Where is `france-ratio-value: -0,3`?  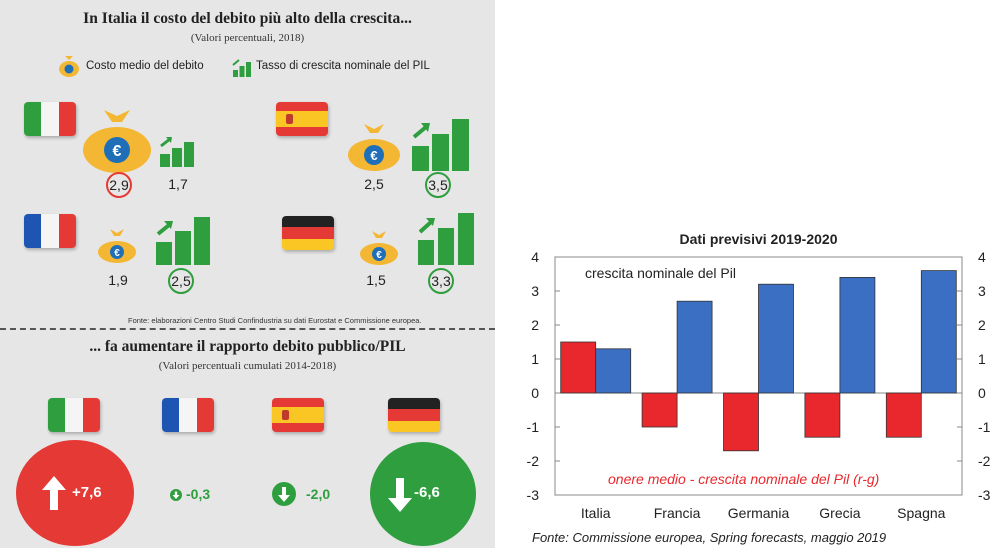
france-ratio-value: -0,3 is located at coordinates (198, 494).